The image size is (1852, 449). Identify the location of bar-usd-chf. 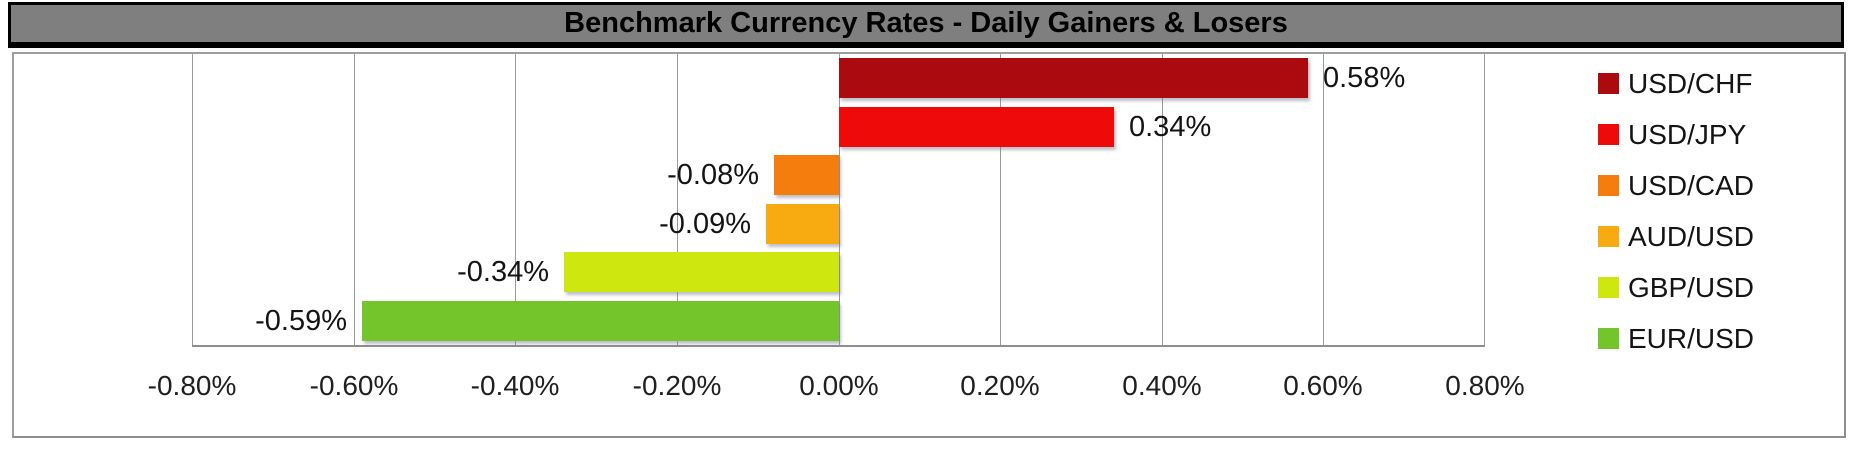
(1073, 78).